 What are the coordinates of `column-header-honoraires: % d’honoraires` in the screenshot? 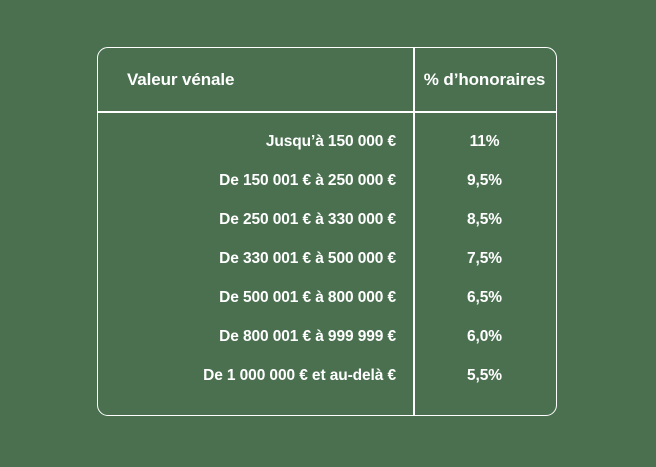 It's located at (484, 79).